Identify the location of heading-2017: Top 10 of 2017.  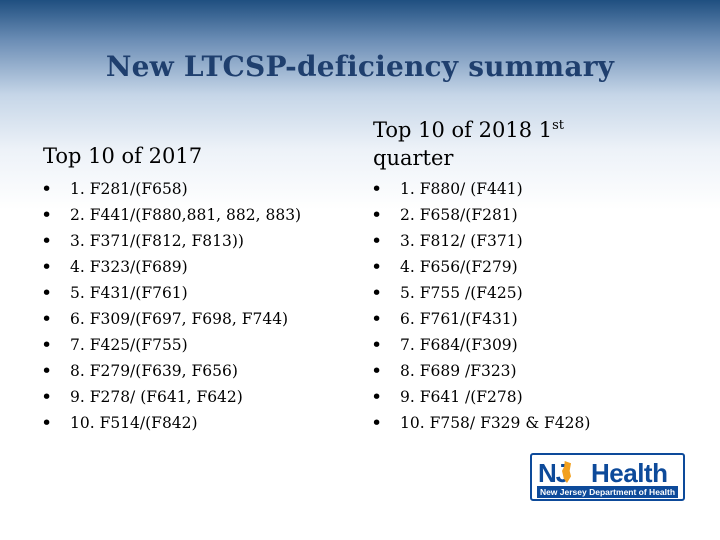
(123, 156).